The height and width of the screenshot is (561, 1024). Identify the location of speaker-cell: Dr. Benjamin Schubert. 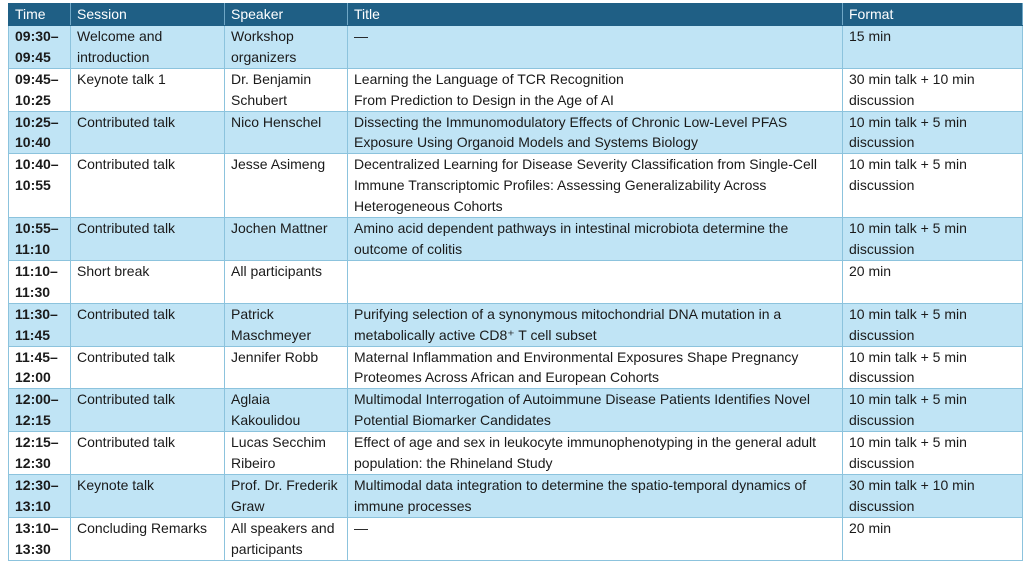
(286, 89).